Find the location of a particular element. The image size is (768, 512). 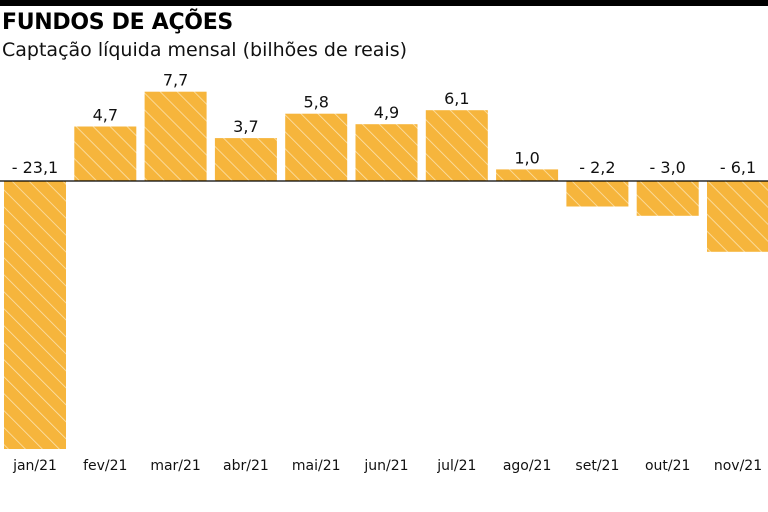

x-tick-label: out/21 is located at coordinates (667, 466).